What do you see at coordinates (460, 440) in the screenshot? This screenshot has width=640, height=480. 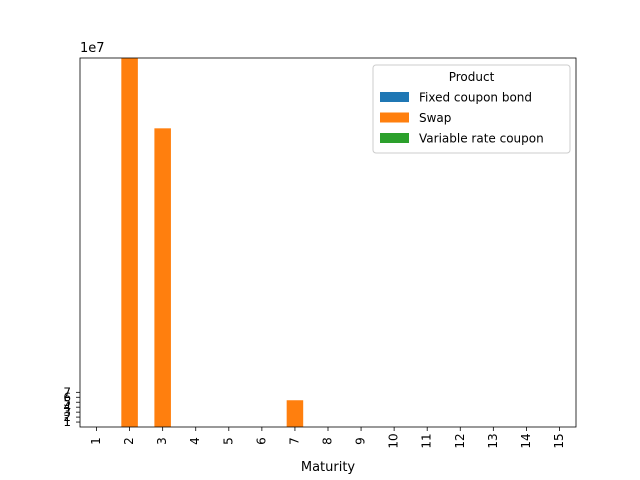 I see `x-tick-label: 12` at bounding box center [460, 440].